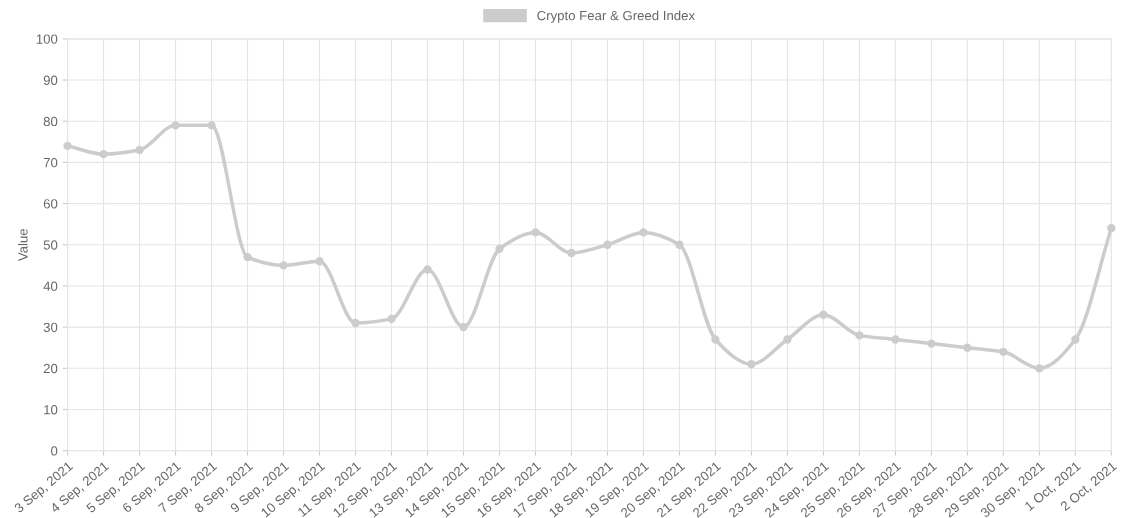  What do you see at coordinates (50, 368) in the screenshot?
I see `y-tick-label: 20` at bounding box center [50, 368].